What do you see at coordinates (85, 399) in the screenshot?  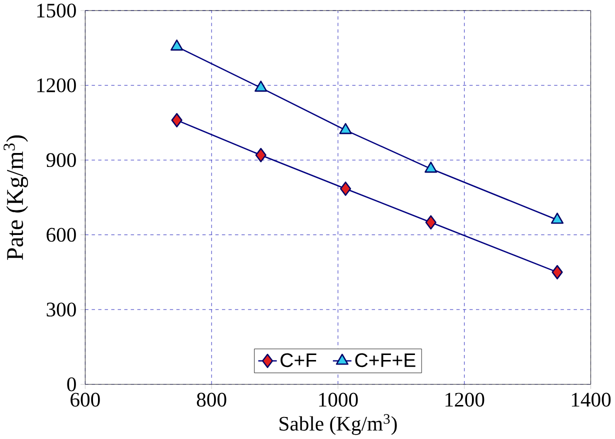 I see `x-tick-label: 600` at bounding box center [85, 399].